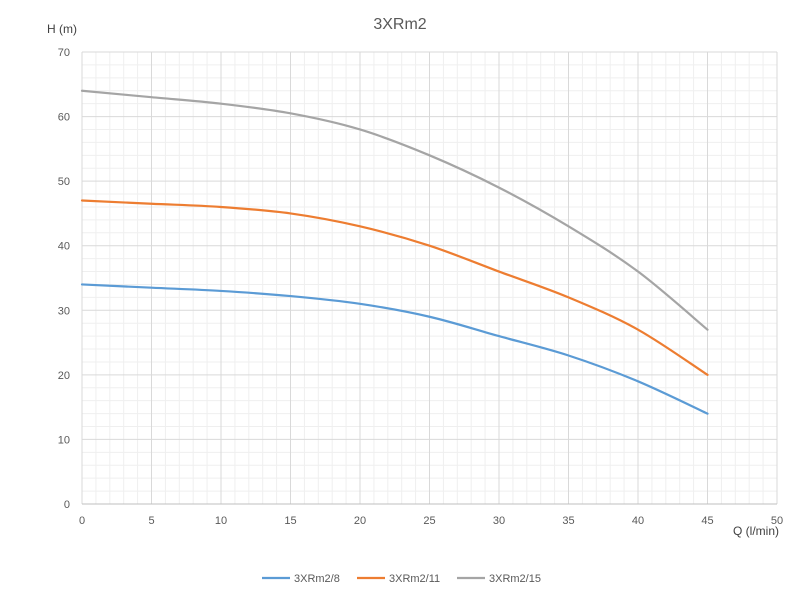 The height and width of the screenshot is (600, 799). Describe the element at coordinates (64, 247) in the screenshot. I see `y-tick-label: 40` at that location.